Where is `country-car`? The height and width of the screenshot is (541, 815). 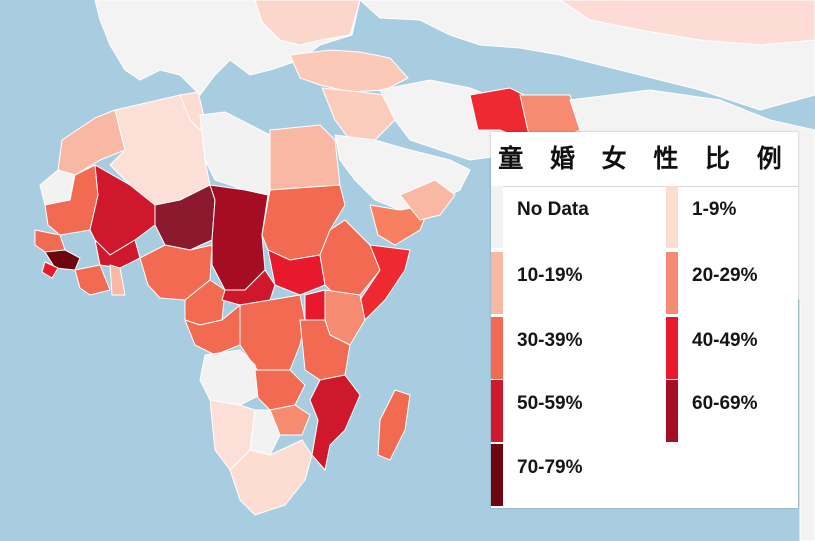 country-car is located at coordinates (248, 287).